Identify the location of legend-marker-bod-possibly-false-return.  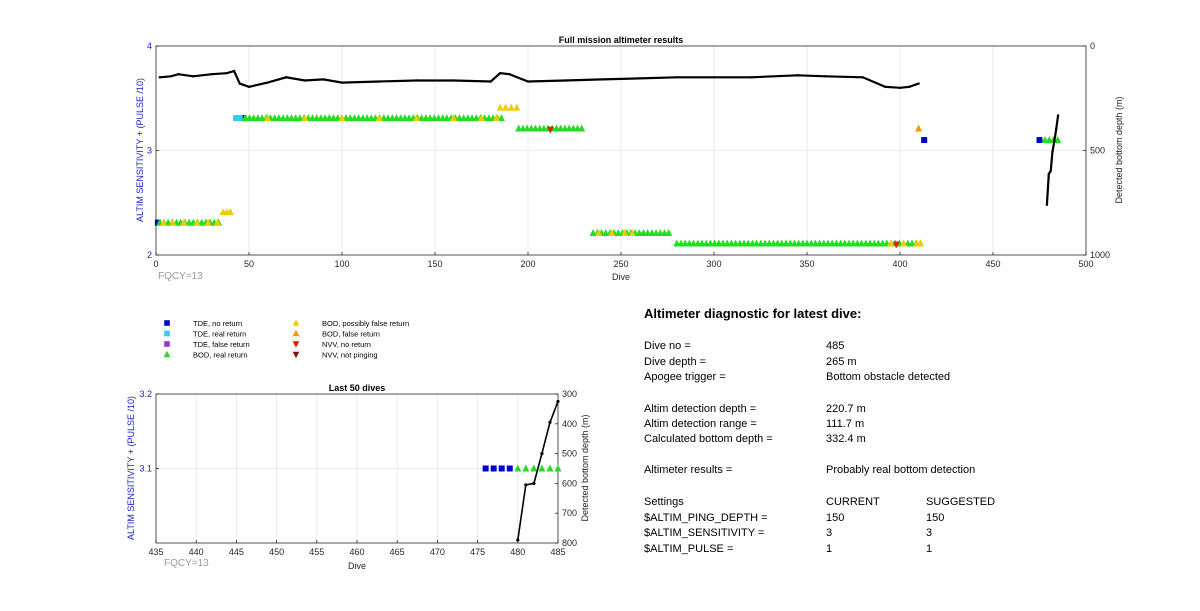
(296, 322).